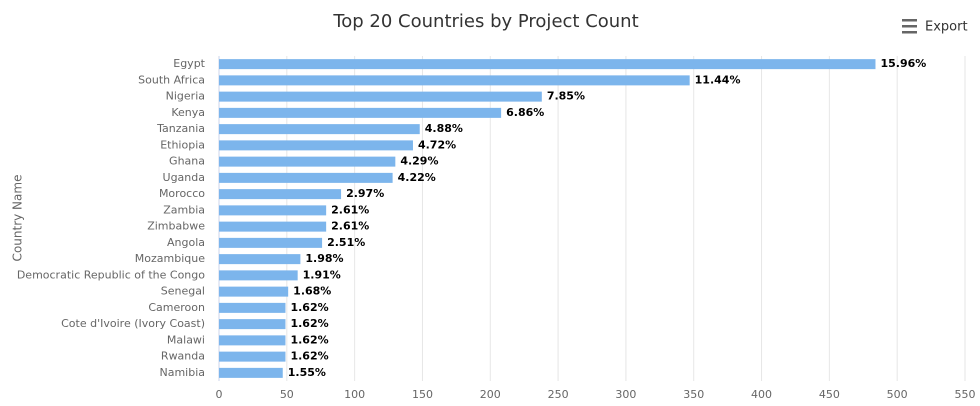 This screenshot has width=980, height=406. I want to click on y-tick-label: Democratic Republic of the Congo, so click(111, 274).